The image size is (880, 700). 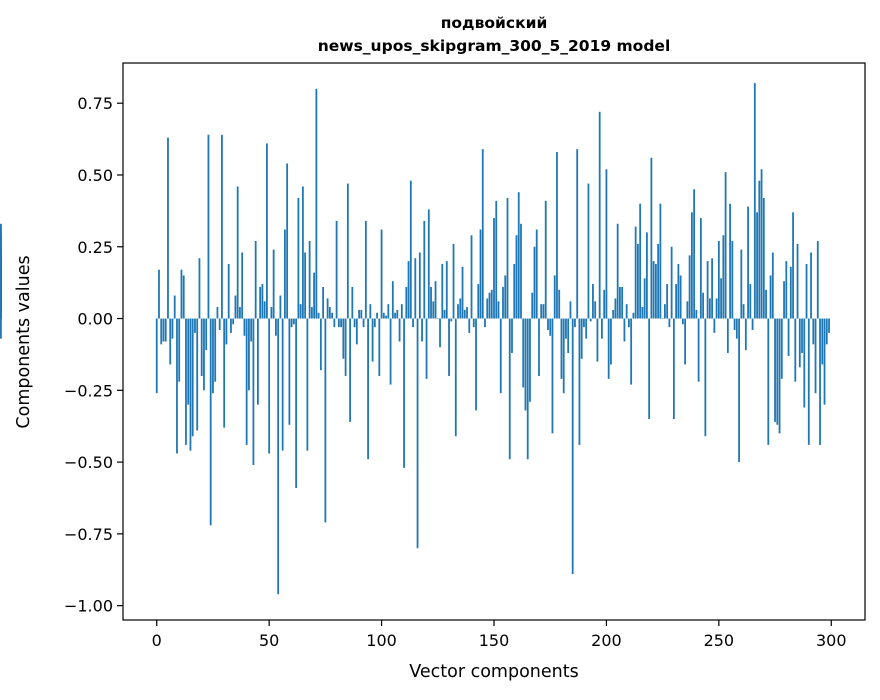 What do you see at coordinates (95, 319) in the screenshot?
I see `y-tick-label: 0.00` at bounding box center [95, 319].